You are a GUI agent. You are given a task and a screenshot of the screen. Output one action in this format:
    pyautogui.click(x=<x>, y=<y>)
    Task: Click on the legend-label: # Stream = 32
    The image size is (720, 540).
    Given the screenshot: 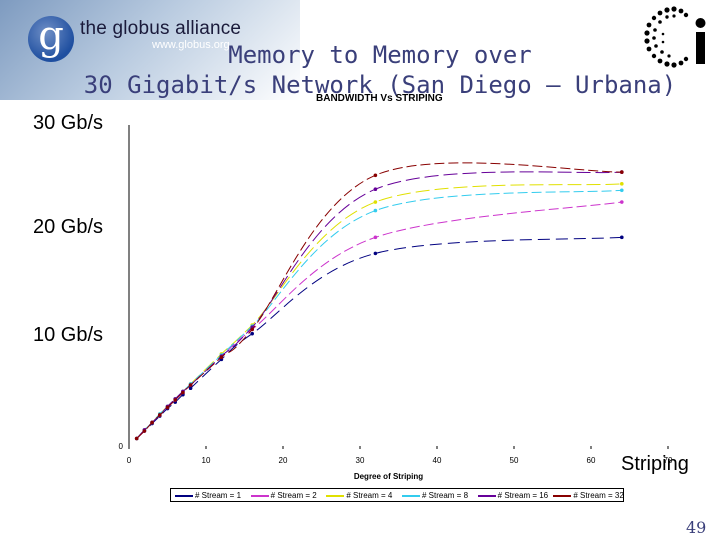 What is the action you would take?
    pyautogui.click(x=598, y=495)
    